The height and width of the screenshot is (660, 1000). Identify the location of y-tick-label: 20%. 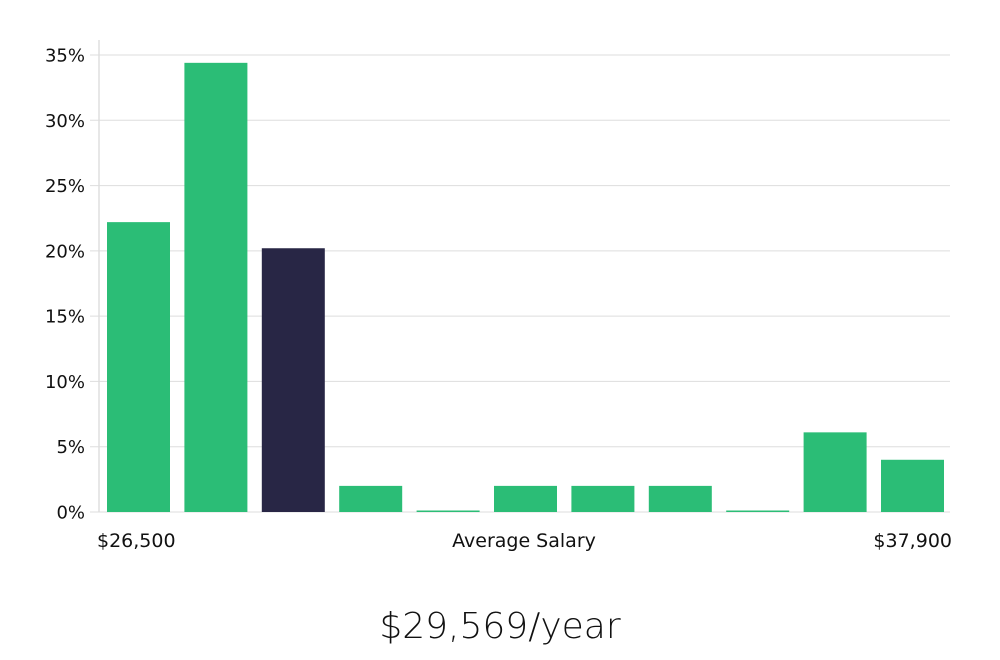
(65, 251).